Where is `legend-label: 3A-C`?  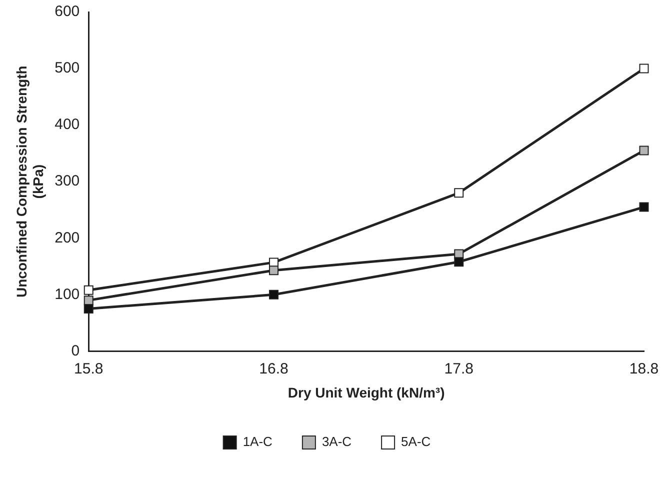 legend-label: 3A-C is located at coordinates (337, 442).